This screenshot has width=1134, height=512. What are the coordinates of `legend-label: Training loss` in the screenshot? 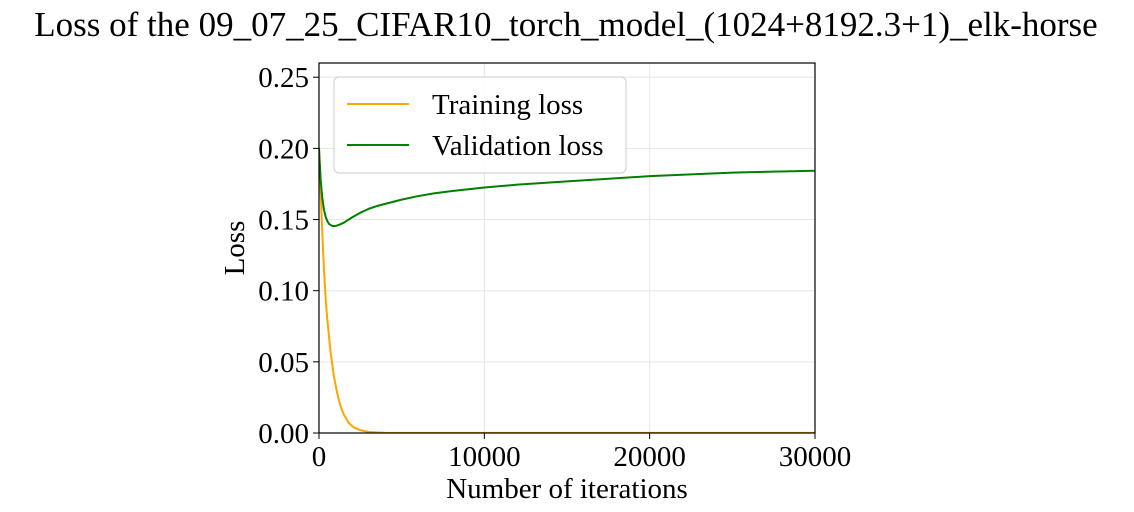 It's located at (507, 105).